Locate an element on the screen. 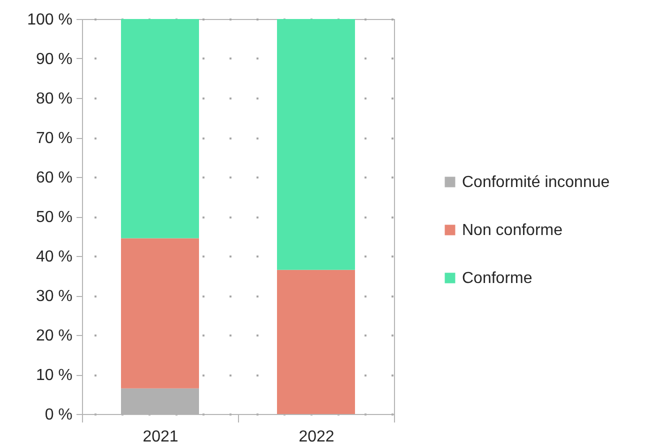  y-tick-label: 90 % is located at coordinates (54, 59).